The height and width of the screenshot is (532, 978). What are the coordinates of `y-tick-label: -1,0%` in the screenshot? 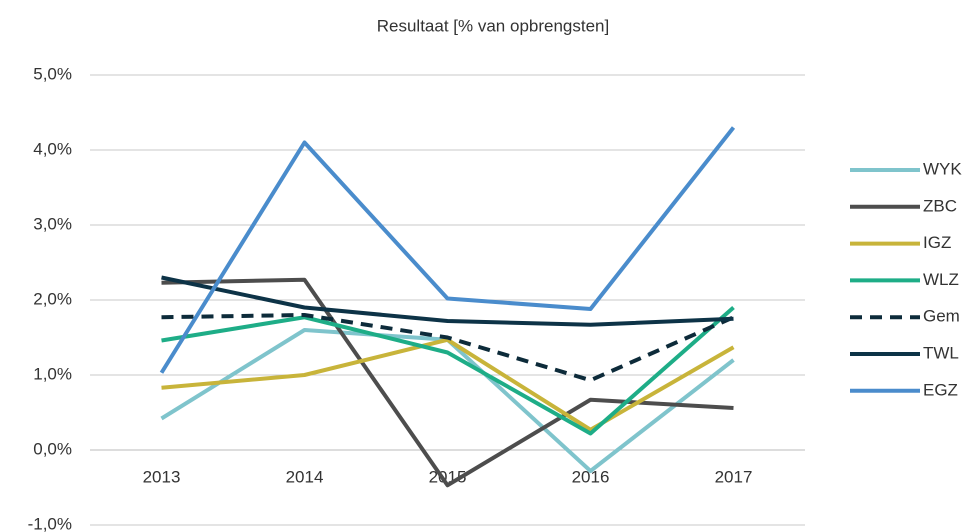 It's located at (50, 523).